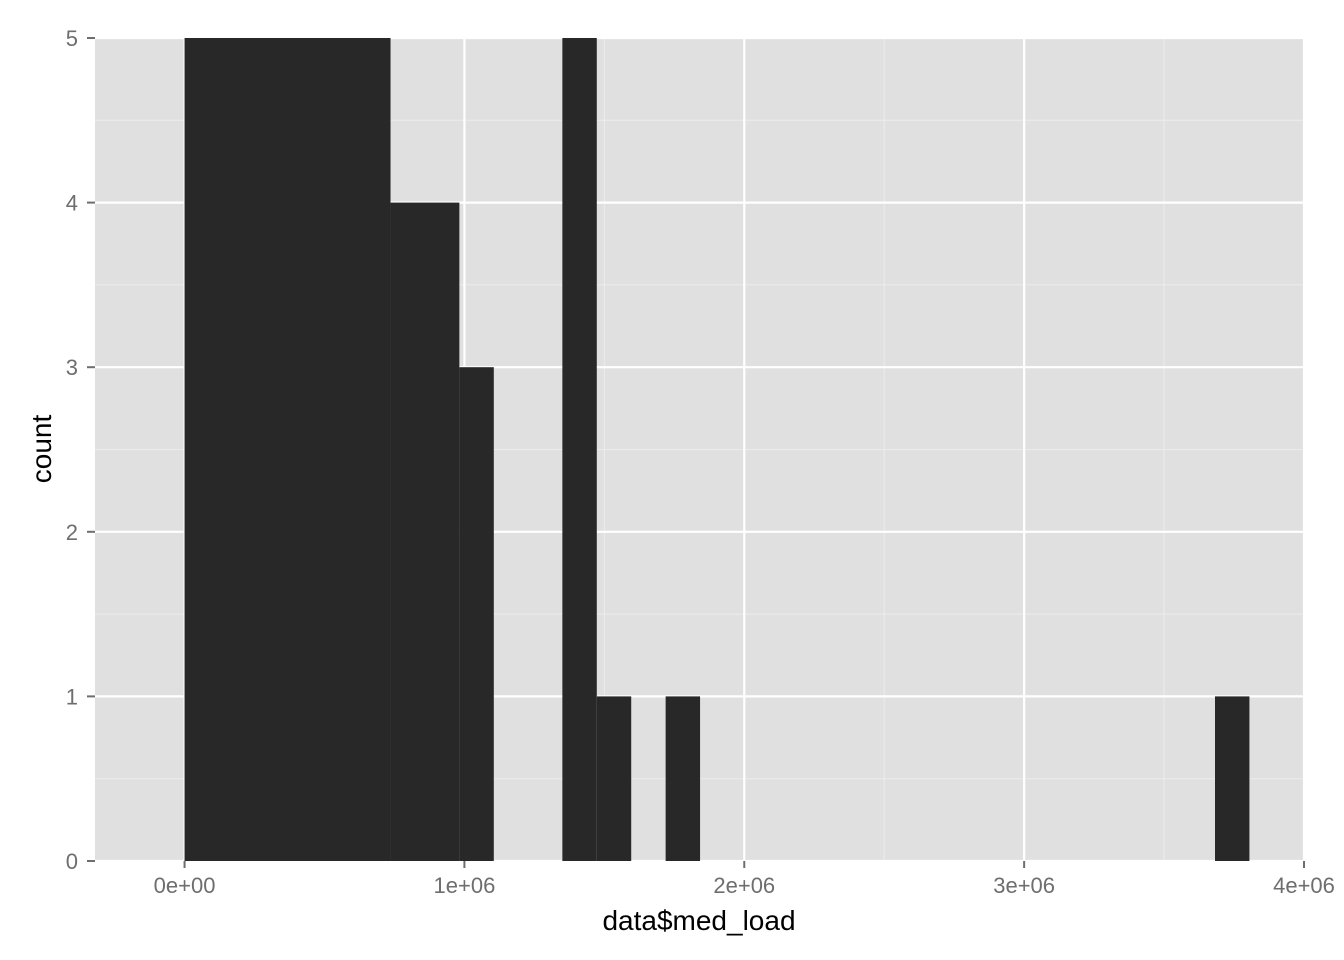  What do you see at coordinates (41, 449) in the screenshot?
I see `y-axis-title: count` at bounding box center [41, 449].